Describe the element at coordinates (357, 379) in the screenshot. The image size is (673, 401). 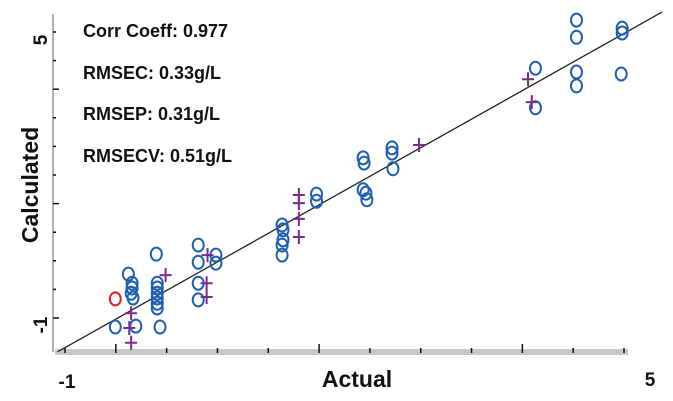
I see `x-axis-label: Actual` at that location.